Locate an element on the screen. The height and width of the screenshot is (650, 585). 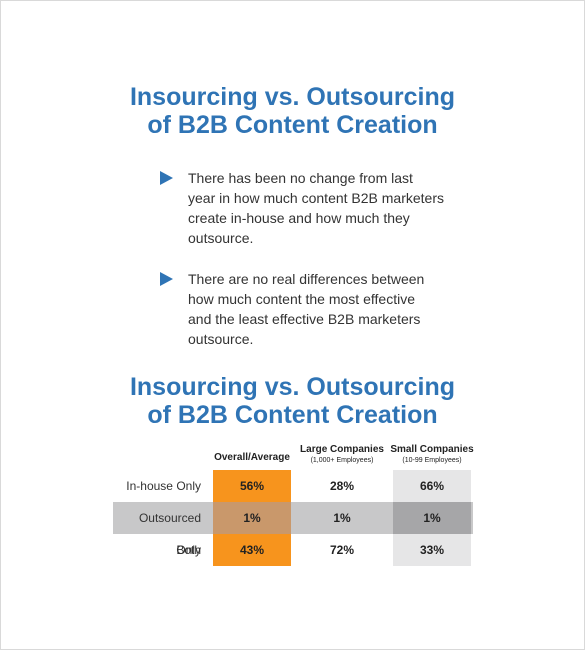
row-label: In-house Only is located at coordinates (163, 486).